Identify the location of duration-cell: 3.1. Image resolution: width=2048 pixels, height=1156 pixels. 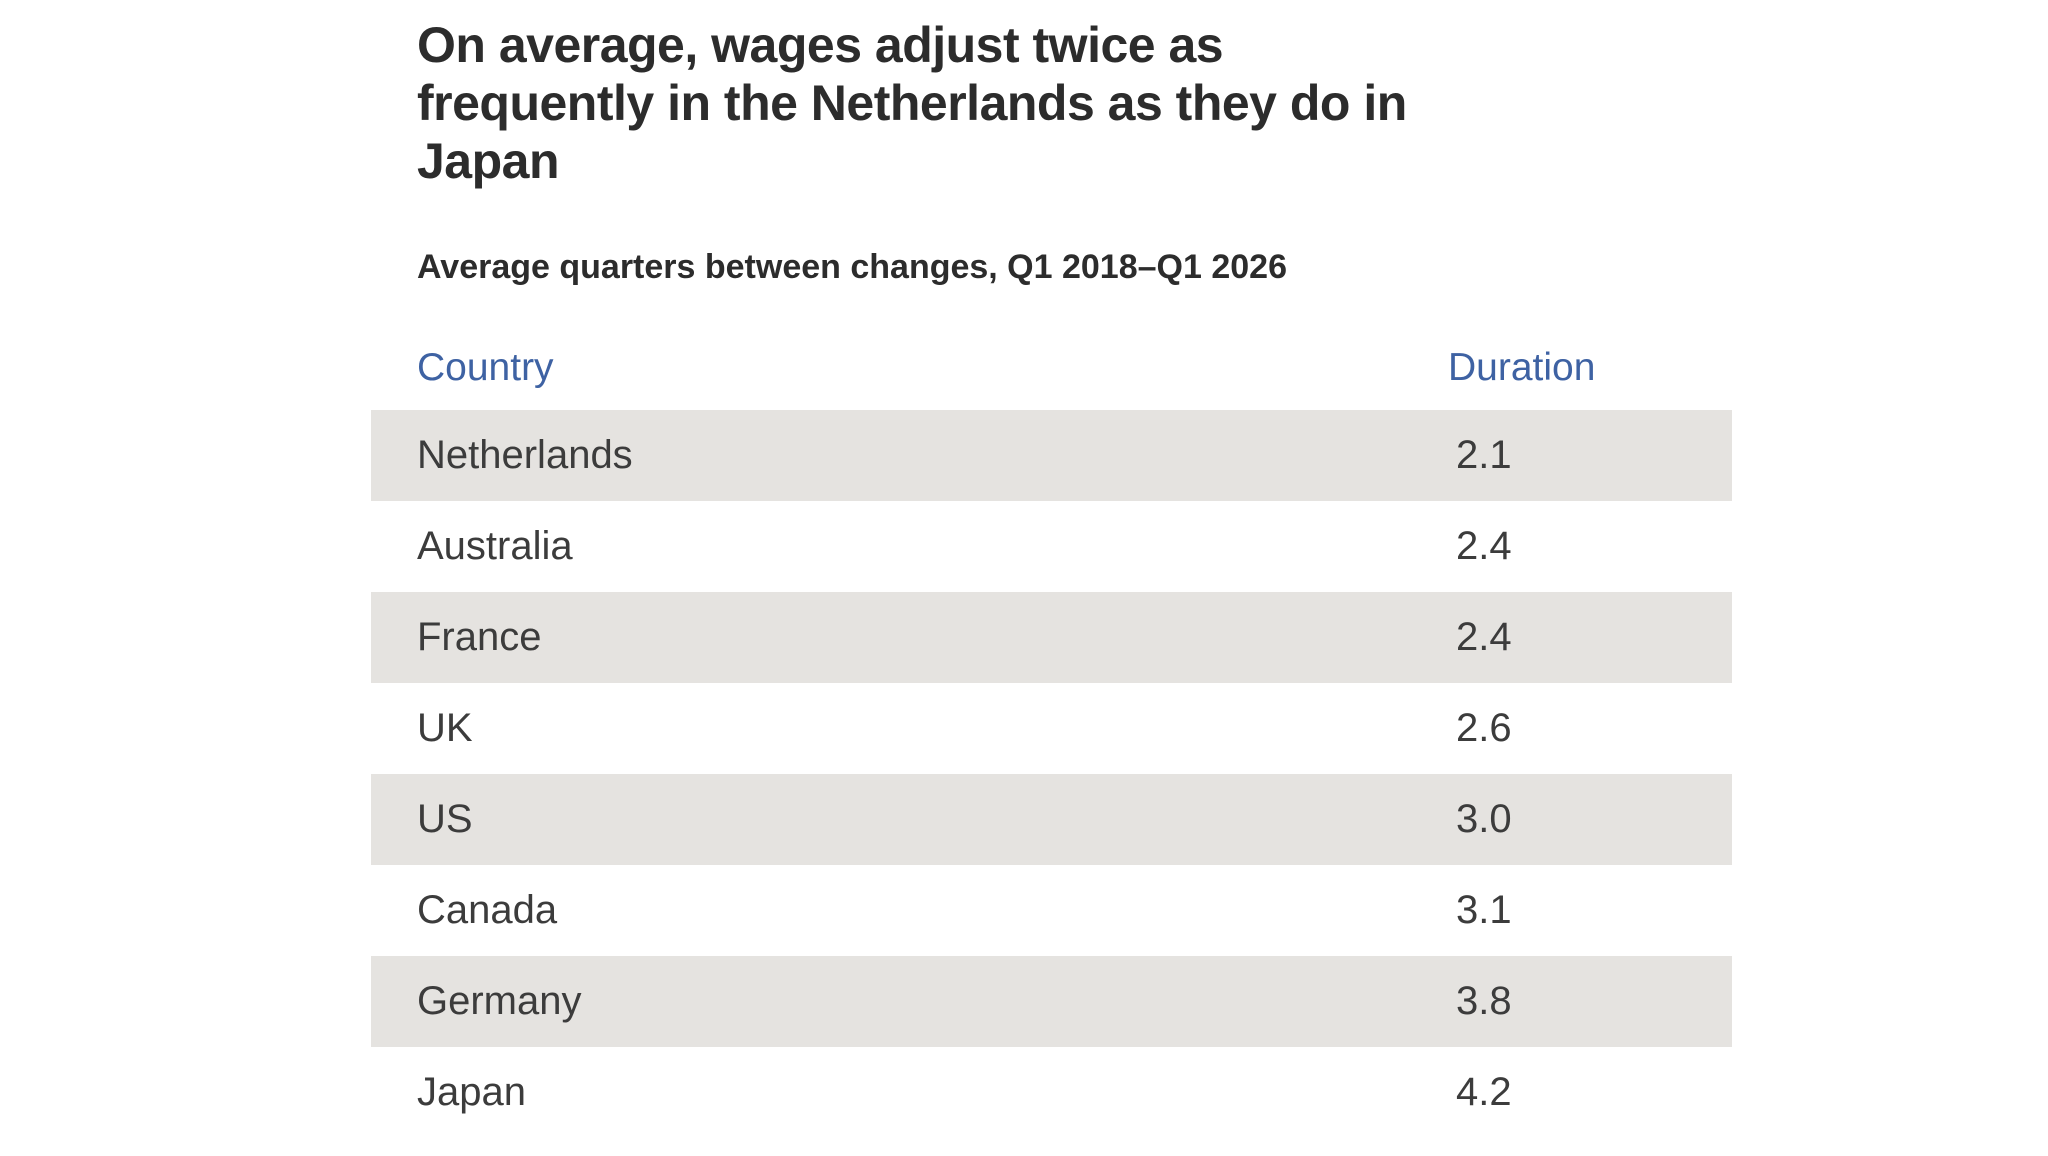
(1484, 910).